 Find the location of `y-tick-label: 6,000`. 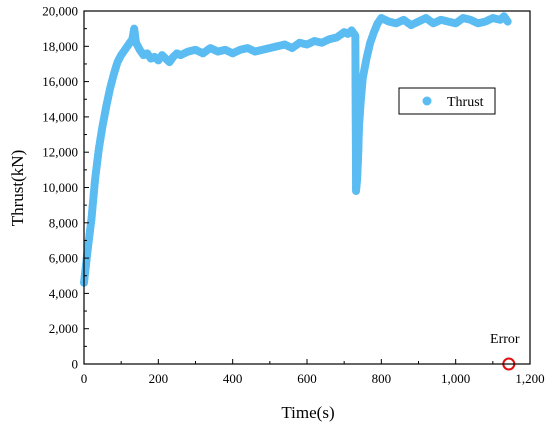

y-tick-label: 6,000 is located at coordinates (63, 258).